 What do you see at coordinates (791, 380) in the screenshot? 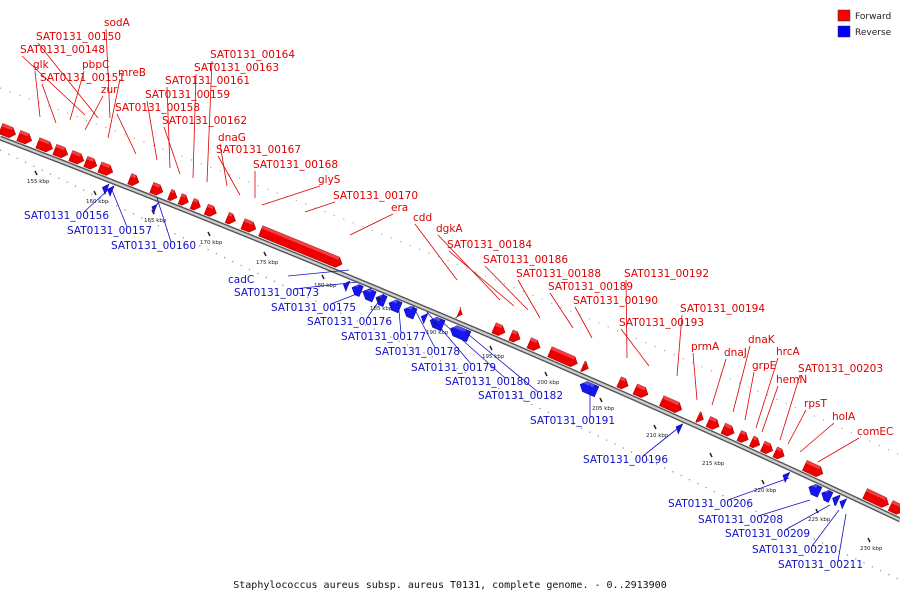
I see `forward-label-hemn: hemN` at bounding box center [791, 380].